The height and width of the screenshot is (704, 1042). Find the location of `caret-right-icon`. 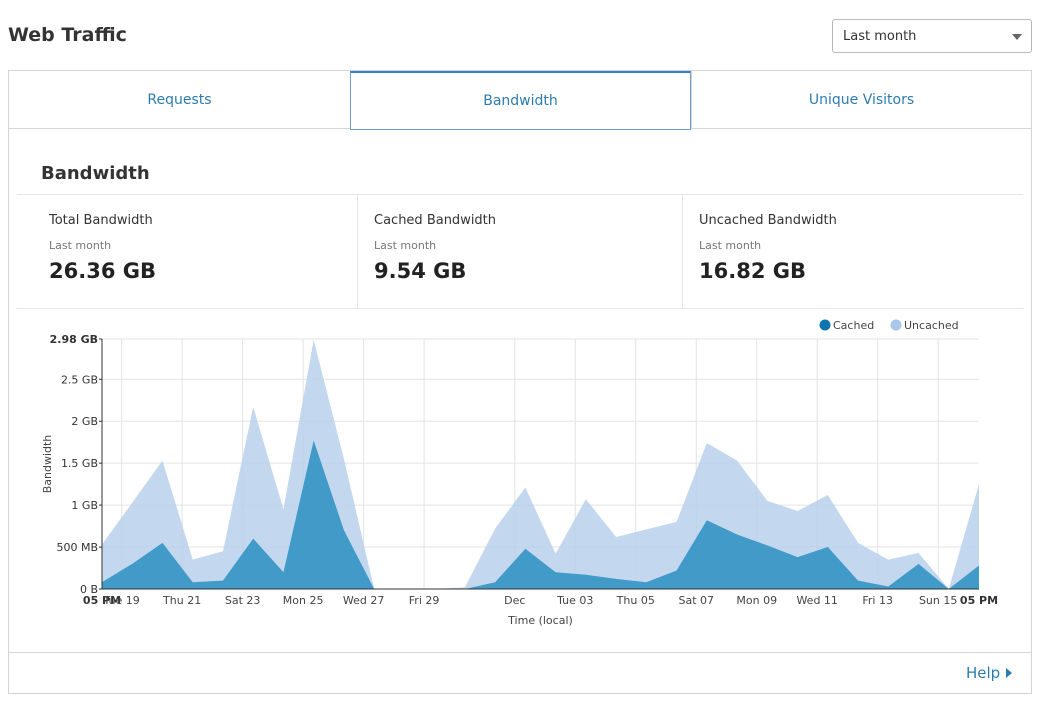

caret-right-icon is located at coordinates (1009, 673).